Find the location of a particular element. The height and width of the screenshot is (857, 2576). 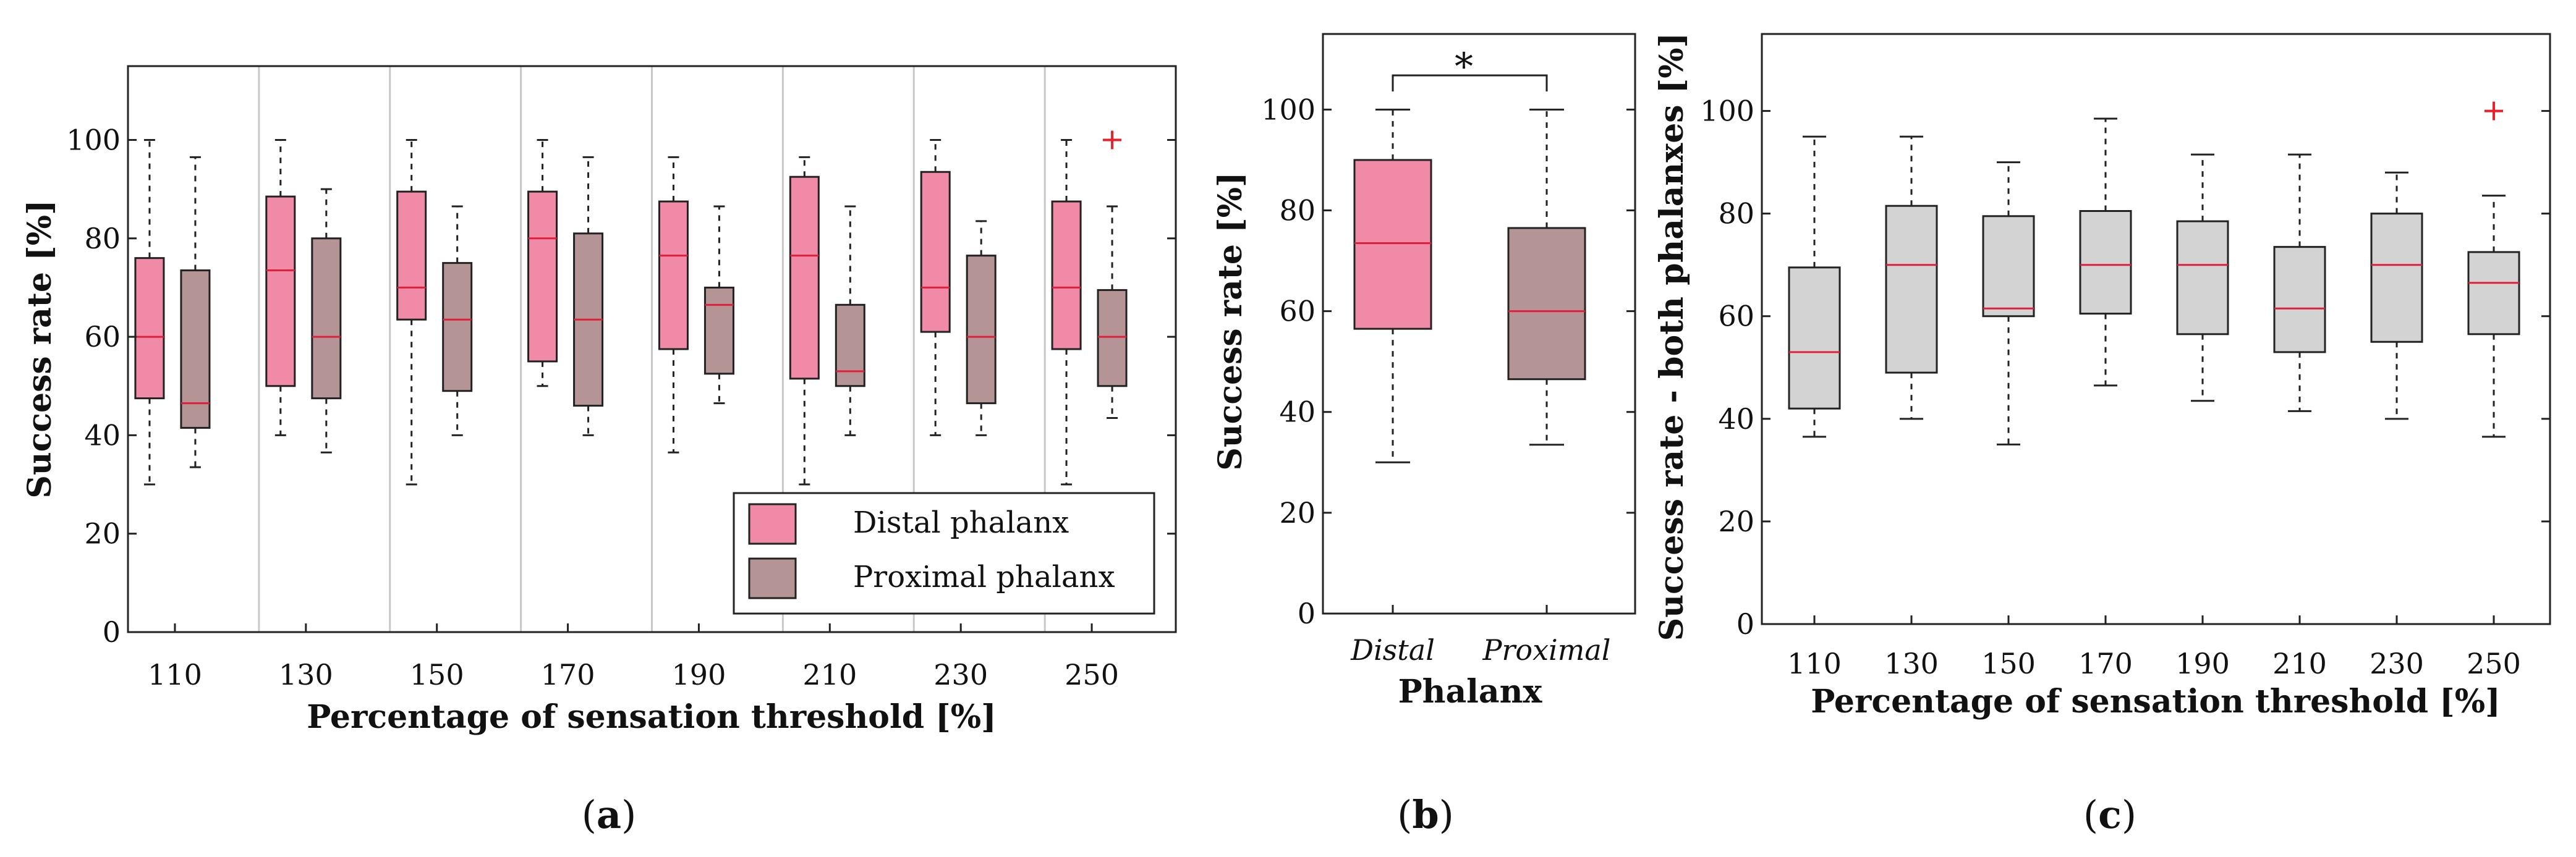

box-proximal-150-box is located at coordinates (457, 327).